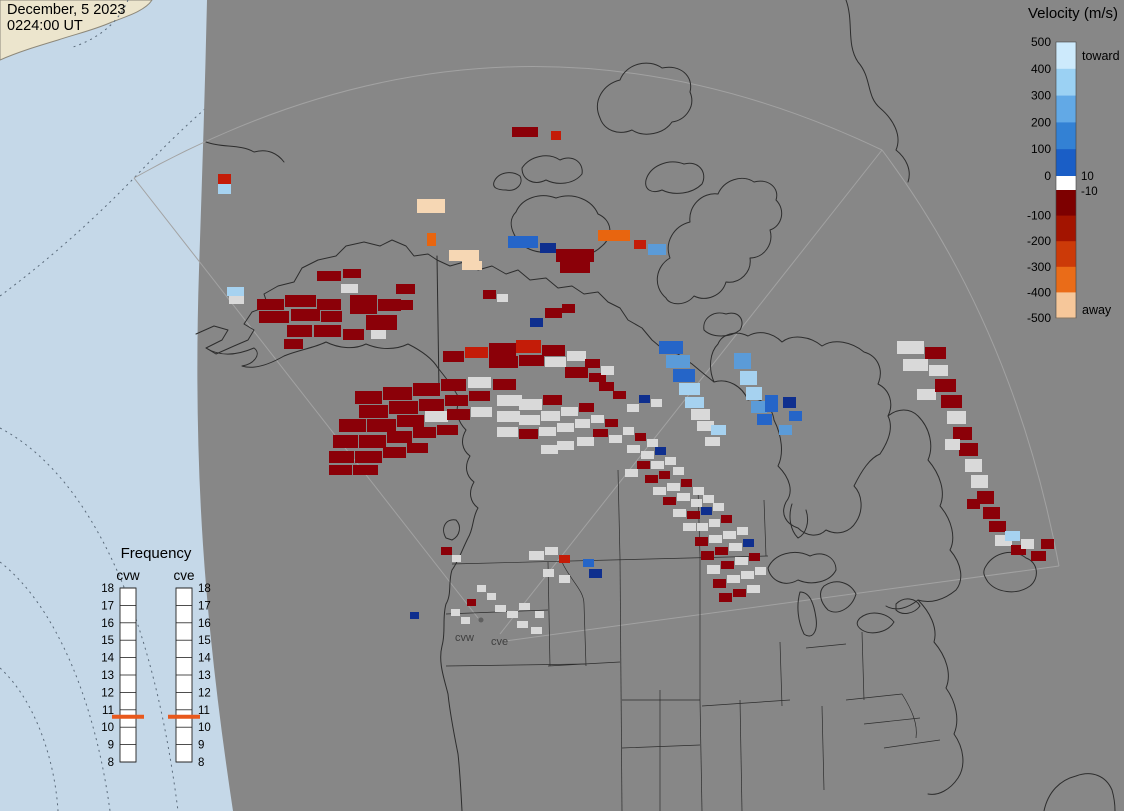 The height and width of the screenshot is (811, 1124). What do you see at coordinates (156, 553) in the screenshot?
I see `frequency-legend-title: Frequency` at bounding box center [156, 553].